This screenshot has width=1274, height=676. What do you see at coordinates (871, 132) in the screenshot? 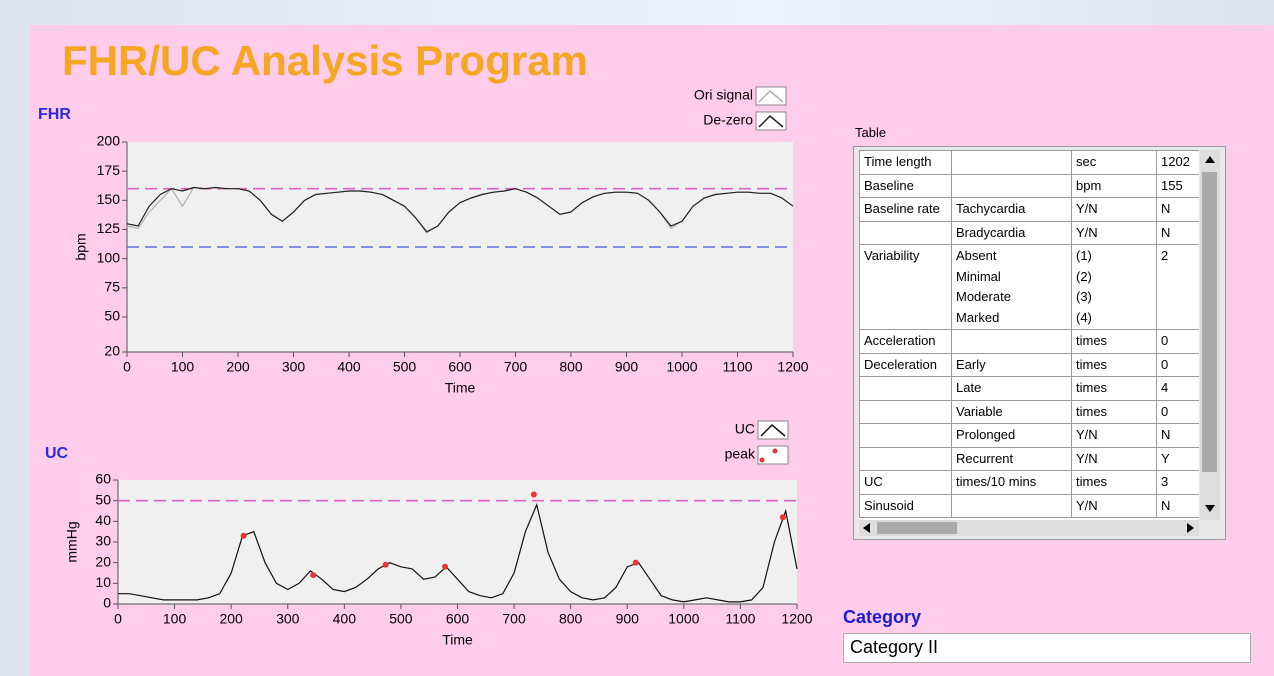
I see `table-title: Table` at bounding box center [871, 132].